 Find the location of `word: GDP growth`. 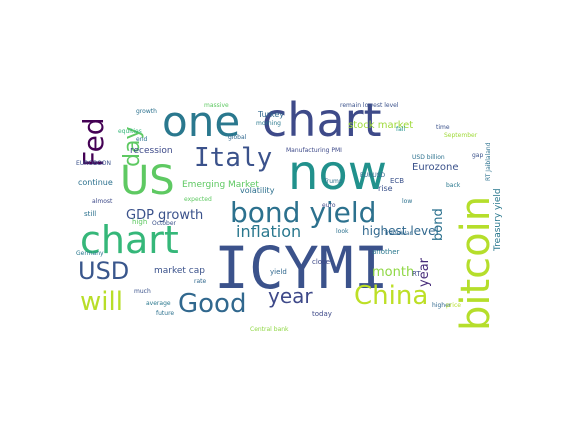

word: GDP growth is located at coordinates (165, 215).